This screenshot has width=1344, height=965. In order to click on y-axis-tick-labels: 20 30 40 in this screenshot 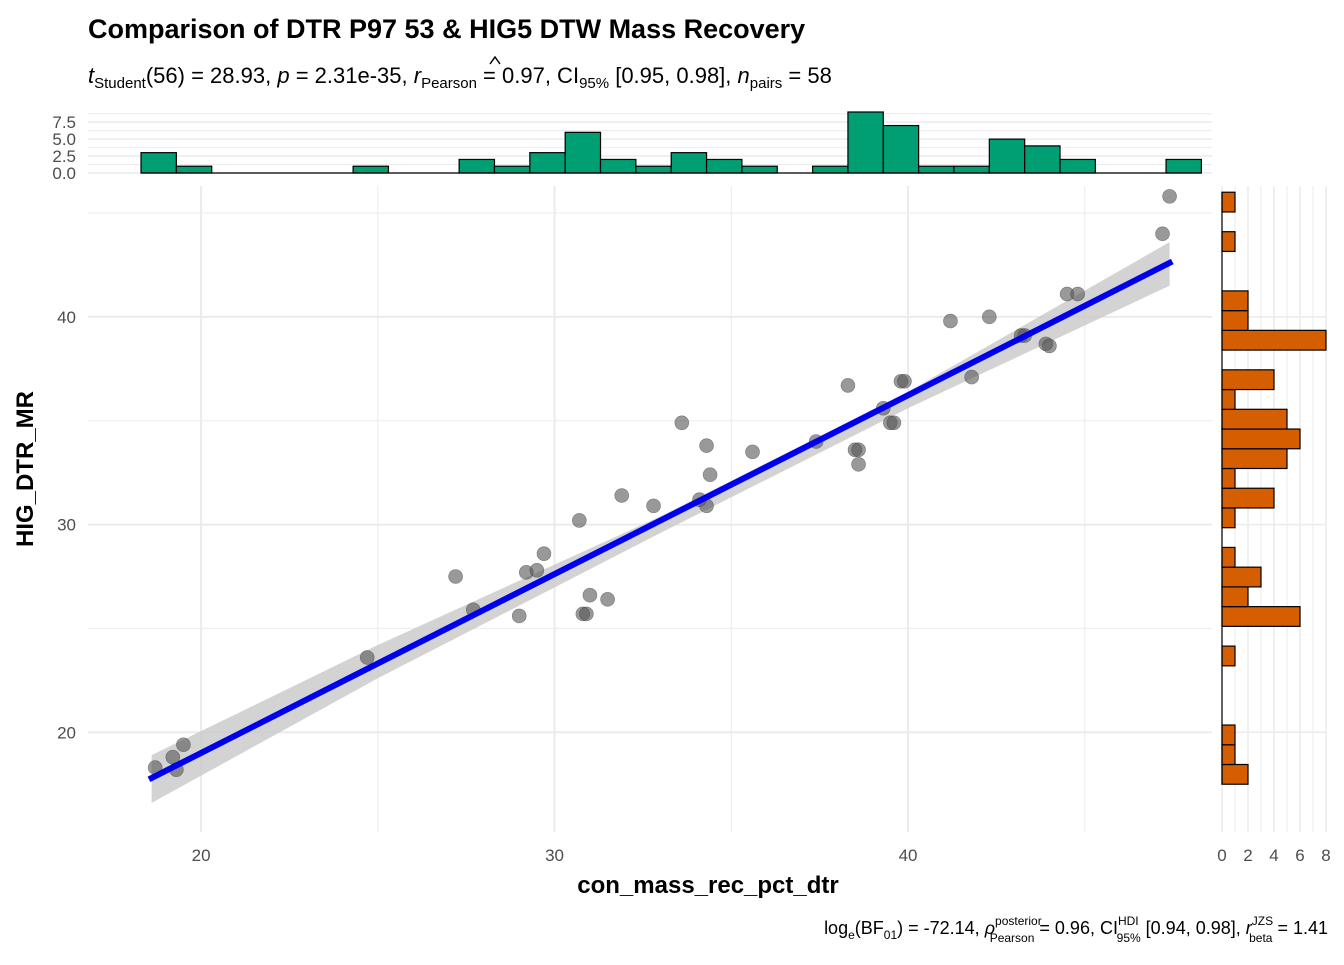, I will do `click(66, 525)`.